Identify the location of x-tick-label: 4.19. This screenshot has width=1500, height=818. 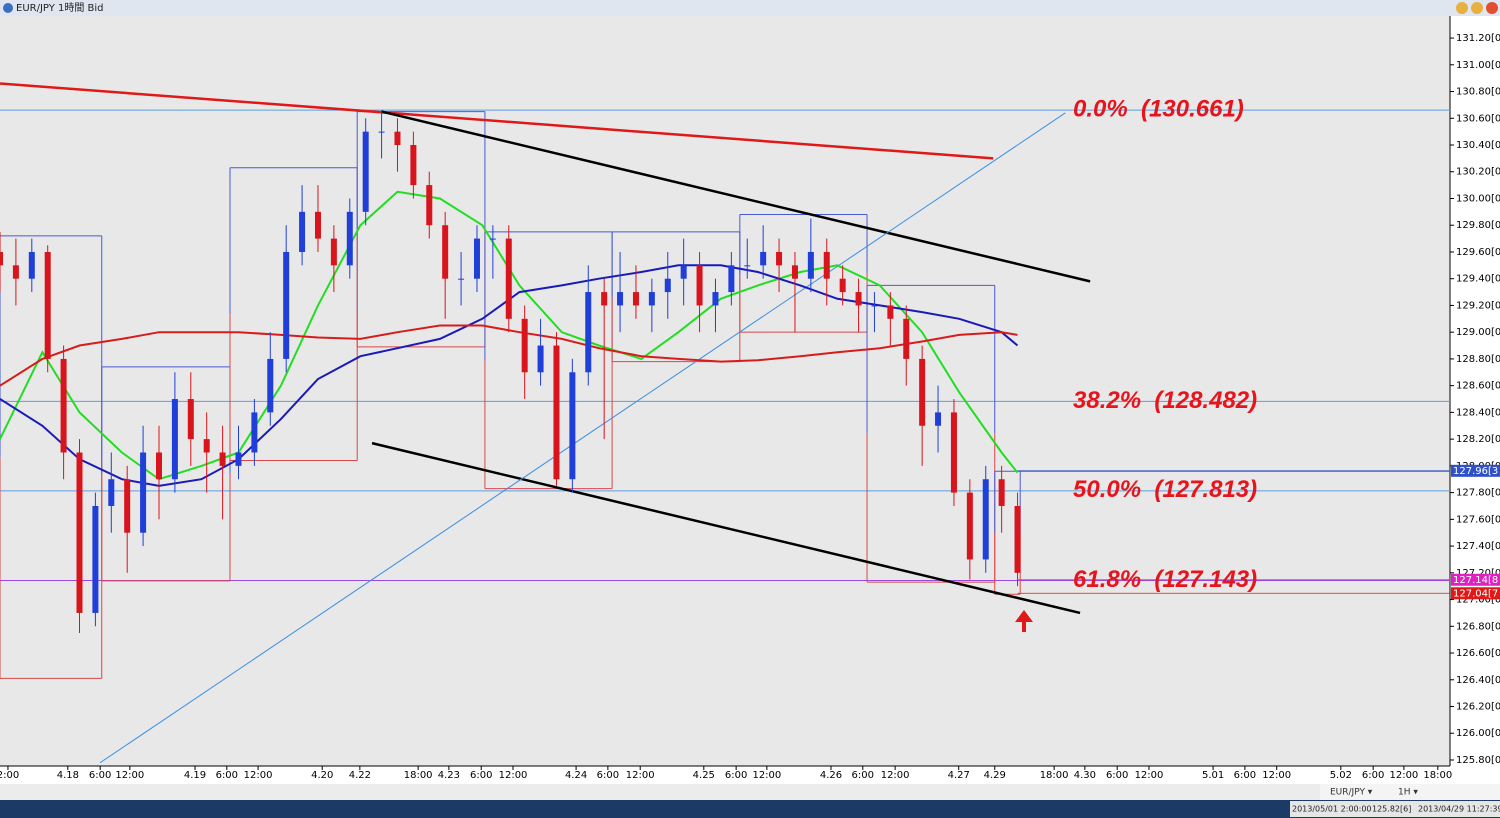
(195, 775).